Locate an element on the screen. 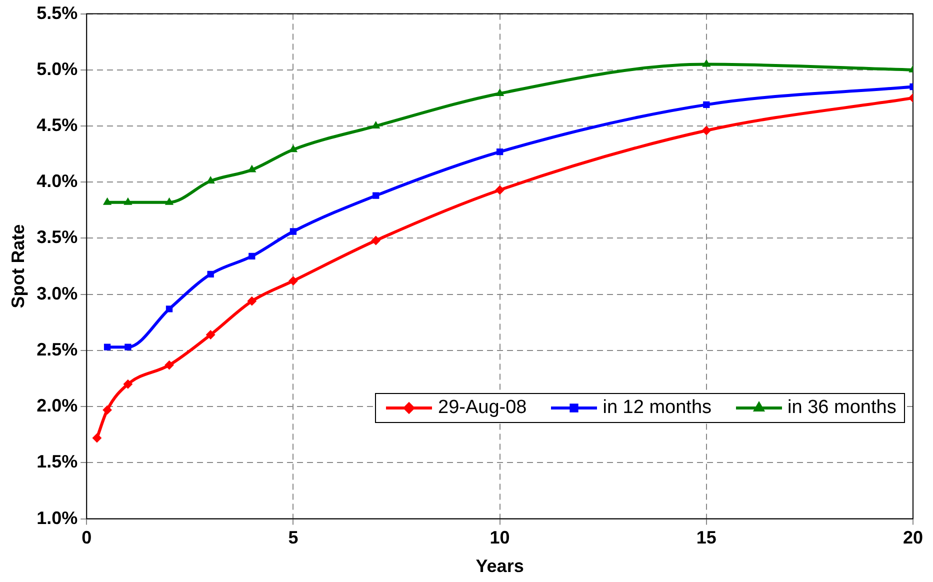  y-tick-label: 4.0% is located at coordinates (57, 181).